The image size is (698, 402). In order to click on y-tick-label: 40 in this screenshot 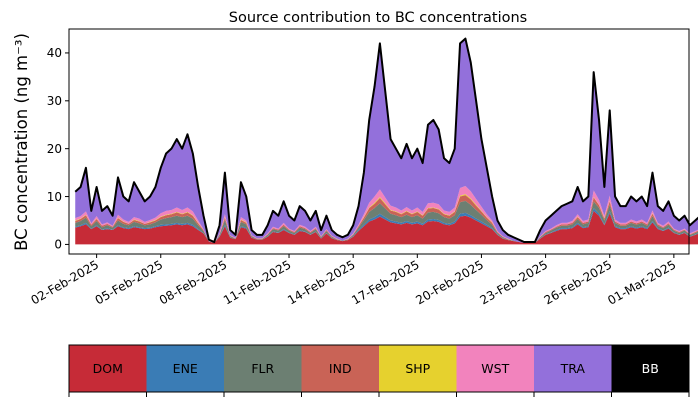, I will do `click(54, 53)`.